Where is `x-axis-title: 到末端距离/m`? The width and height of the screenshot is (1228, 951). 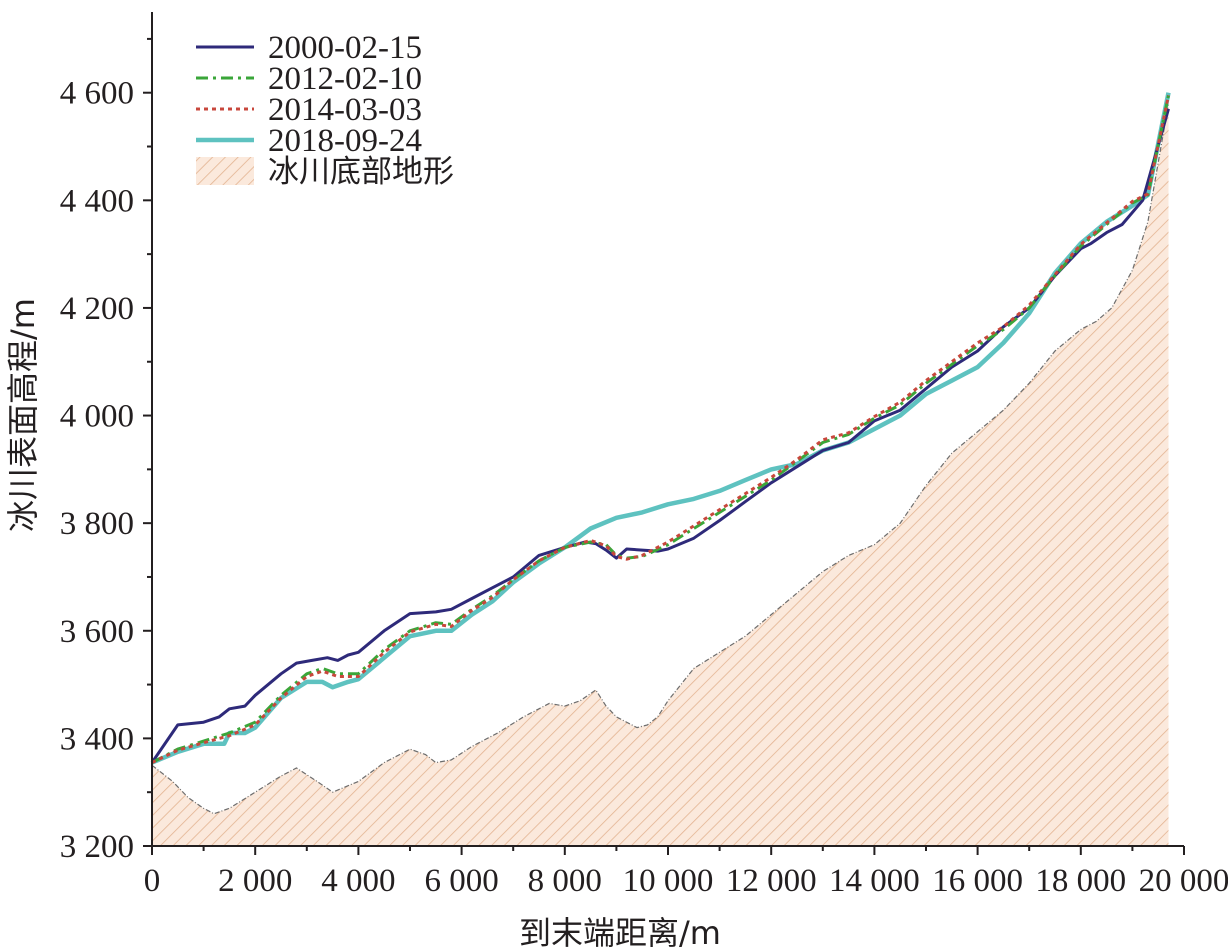
x-axis-title: 到末端距离/m is located at coordinates (620, 932).